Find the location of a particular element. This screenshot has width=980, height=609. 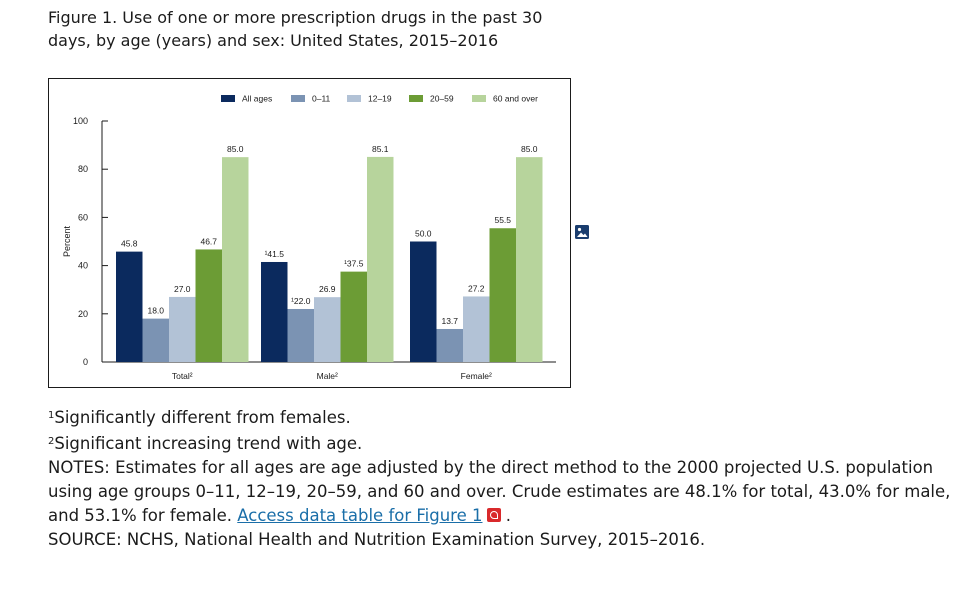

data-label: 13.7 is located at coordinates (449, 321).